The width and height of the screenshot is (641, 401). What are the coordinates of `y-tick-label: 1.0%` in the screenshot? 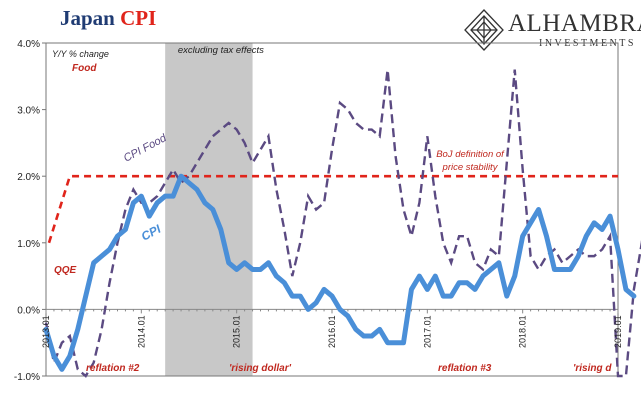 It's located at (28, 244).